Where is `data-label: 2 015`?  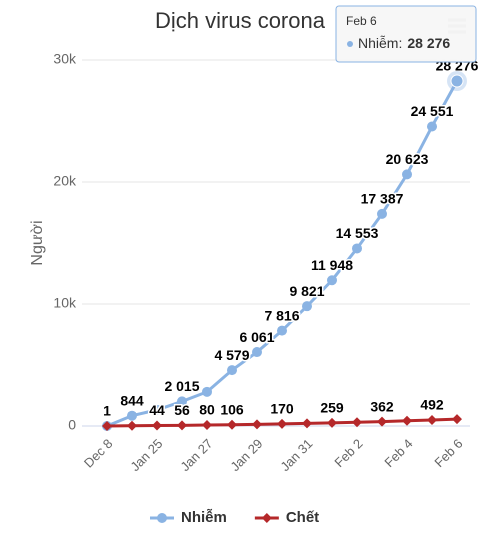 data-label: 2 015 is located at coordinates (181, 386).